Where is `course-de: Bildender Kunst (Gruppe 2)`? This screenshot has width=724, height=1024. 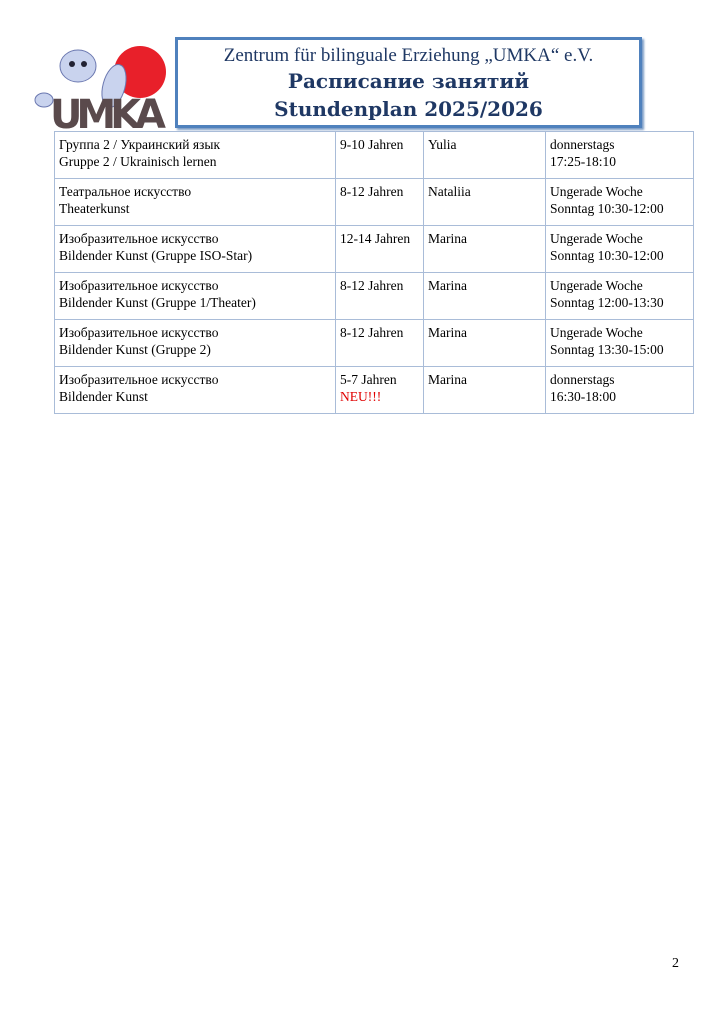
course-de: Bildender Kunst (Gruppe 2) is located at coordinates (135, 349).